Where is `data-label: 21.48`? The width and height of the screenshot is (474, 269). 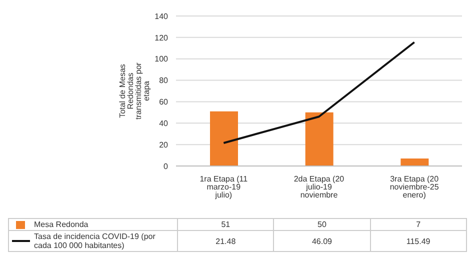 data-label: 21.48 is located at coordinates (226, 241).